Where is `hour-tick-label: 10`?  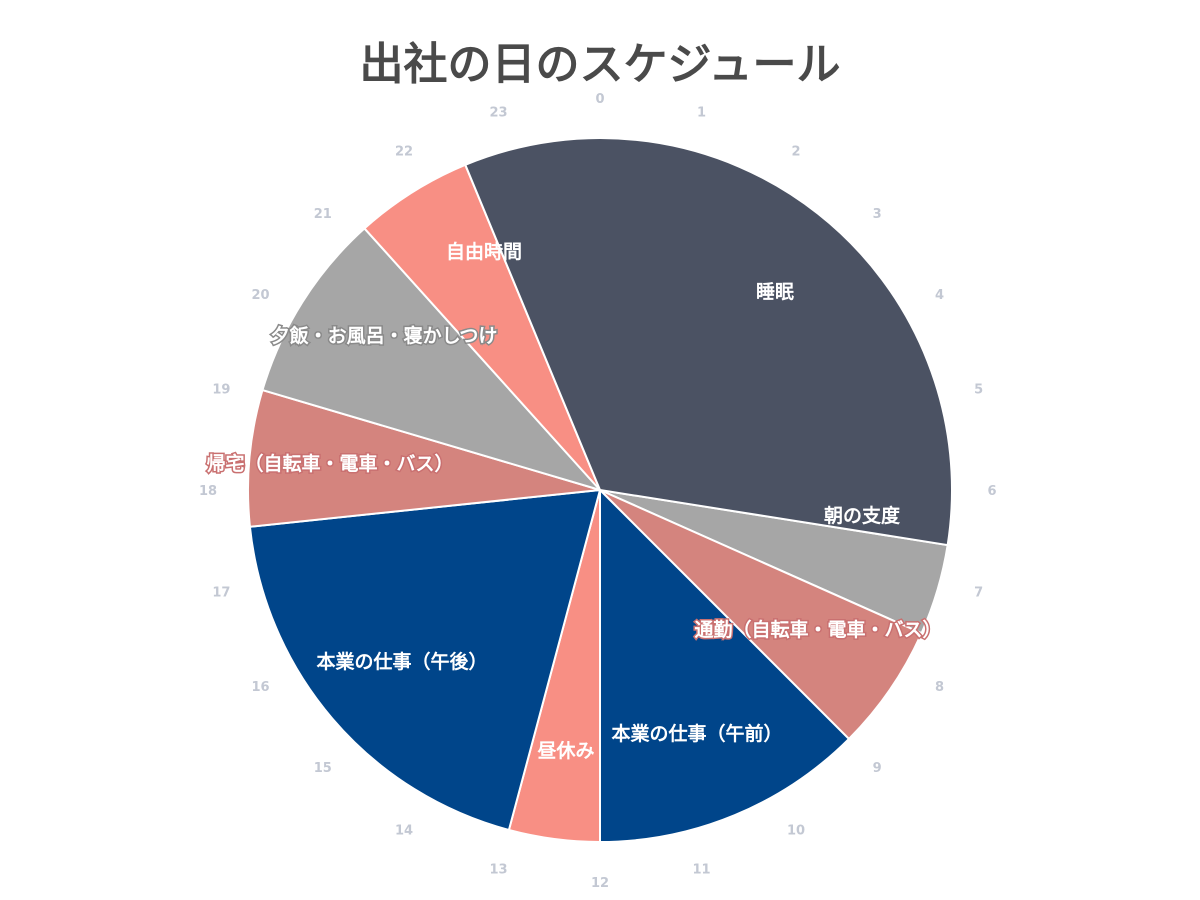
hour-tick-label: 10 is located at coordinates (796, 831).